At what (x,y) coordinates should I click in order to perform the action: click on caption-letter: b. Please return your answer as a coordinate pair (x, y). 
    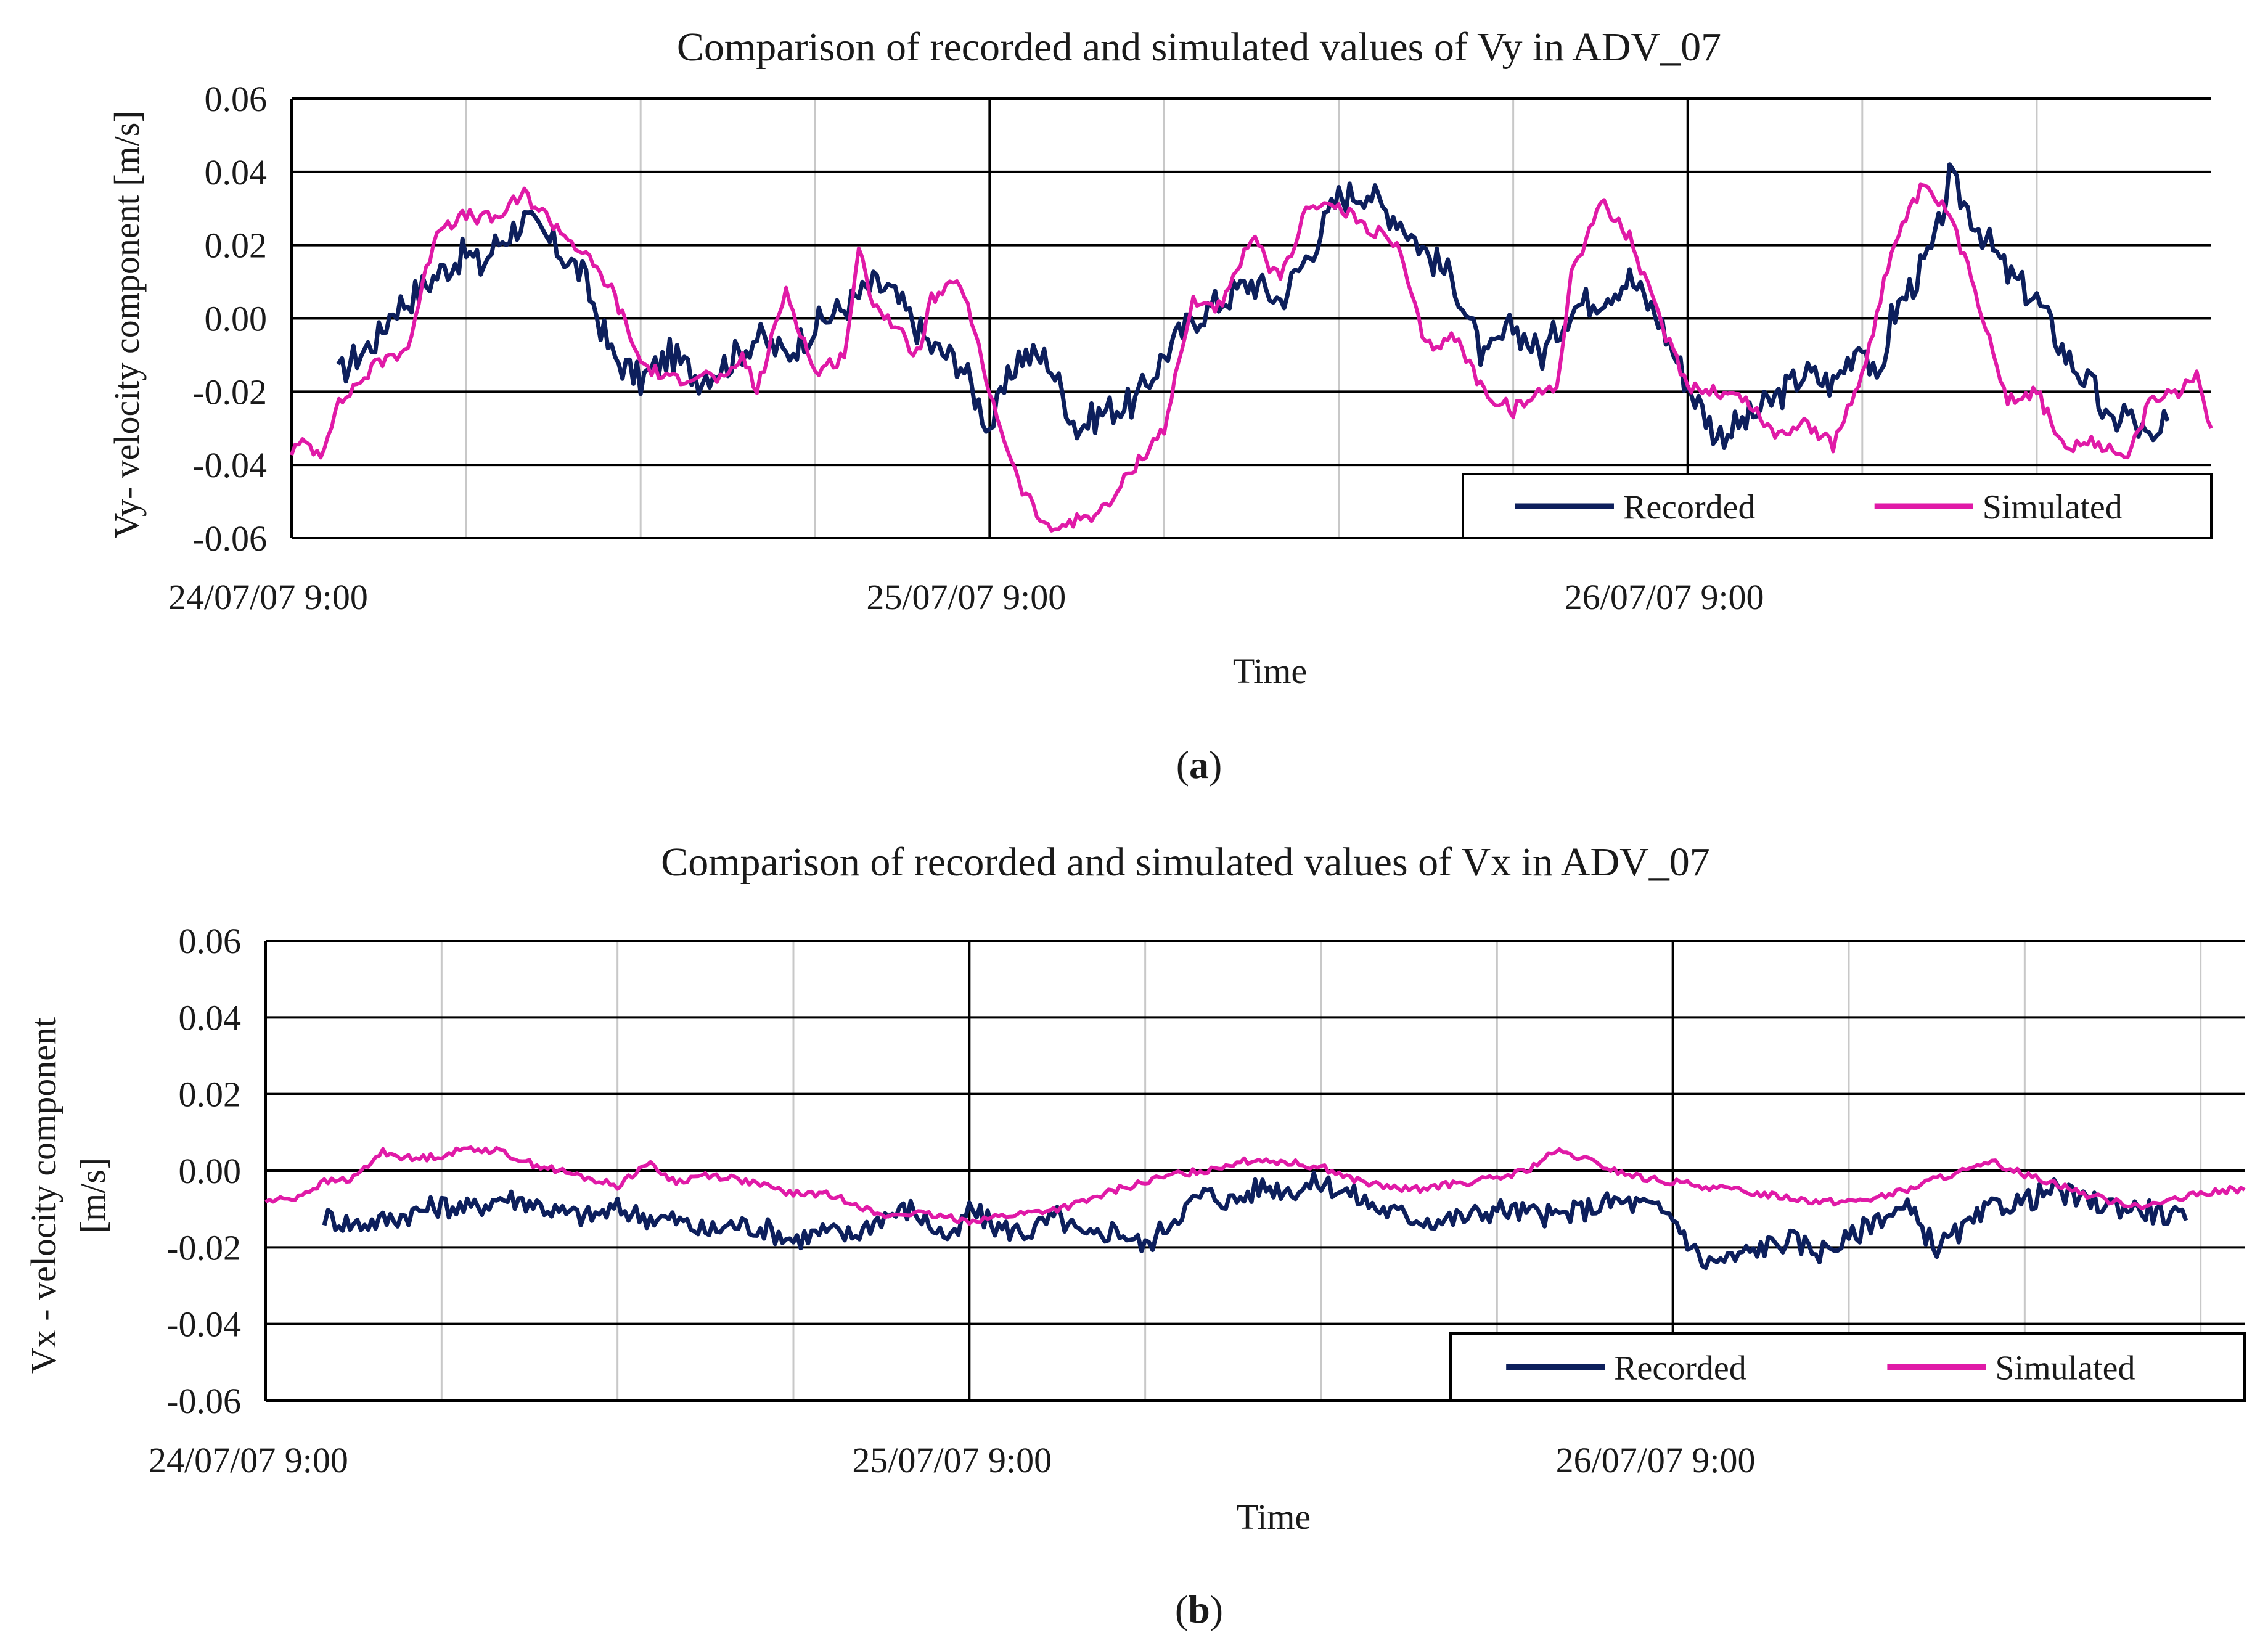
    Looking at the image, I should click on (1199, 1609).